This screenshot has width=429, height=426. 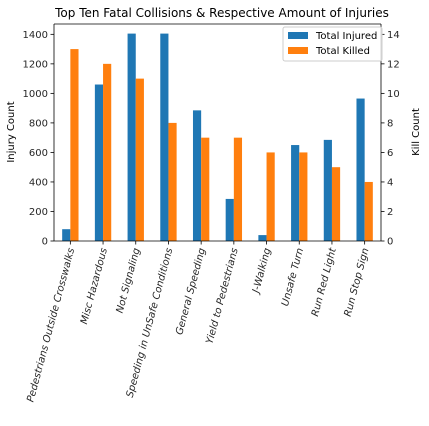 I want to click on y-axis-label-left: Injury Count, so click(x=11, y=131).